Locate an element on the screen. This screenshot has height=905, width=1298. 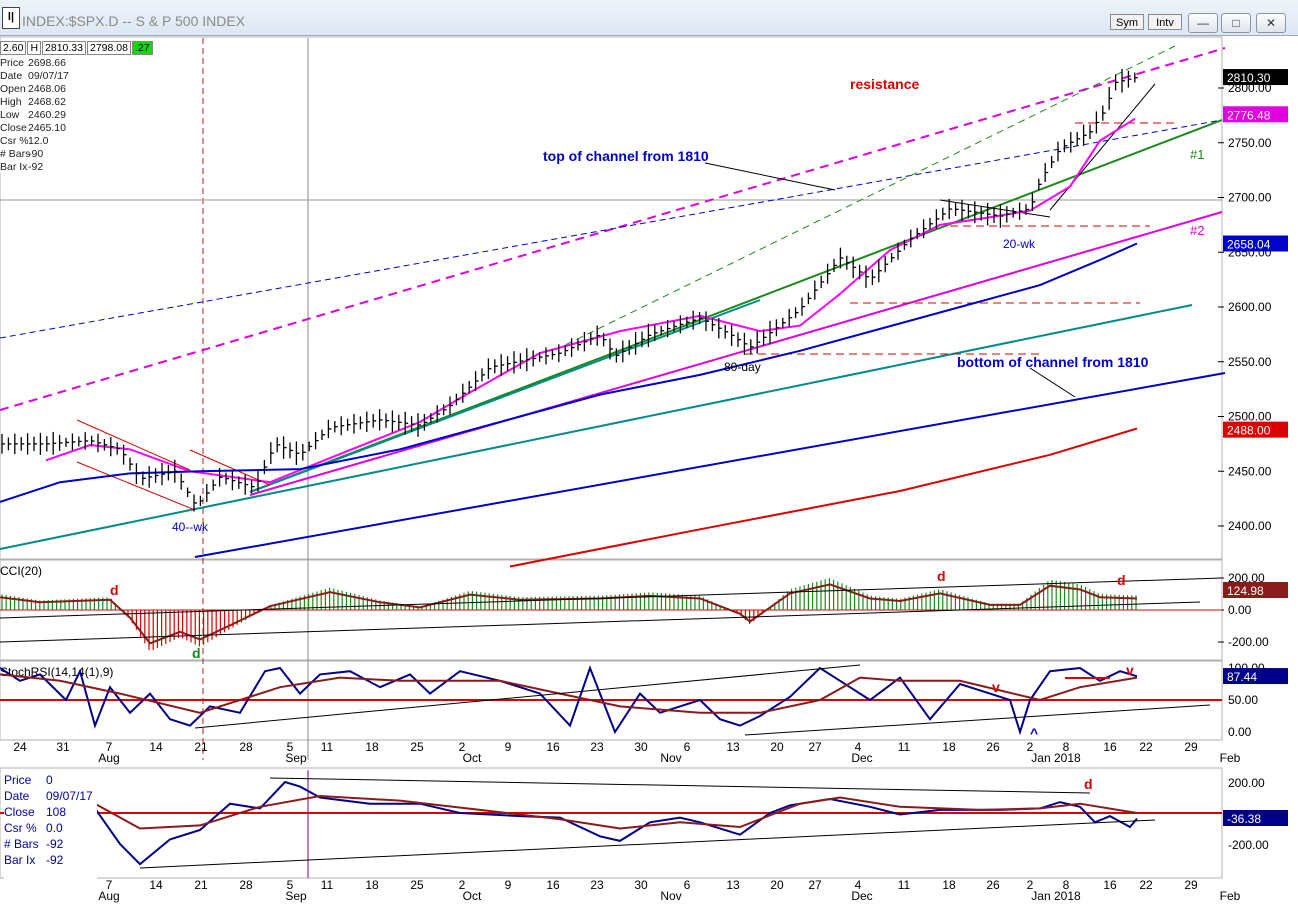
annotation-bottom-channel: bottom of channel from 1810 is located at coordinates (1053, 362).